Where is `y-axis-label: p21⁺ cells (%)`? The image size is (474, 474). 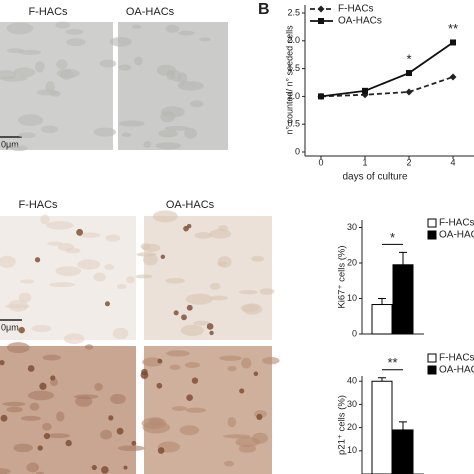 y-axis-label: p21⁺ cells (%) is located at coordinates (342, 425).